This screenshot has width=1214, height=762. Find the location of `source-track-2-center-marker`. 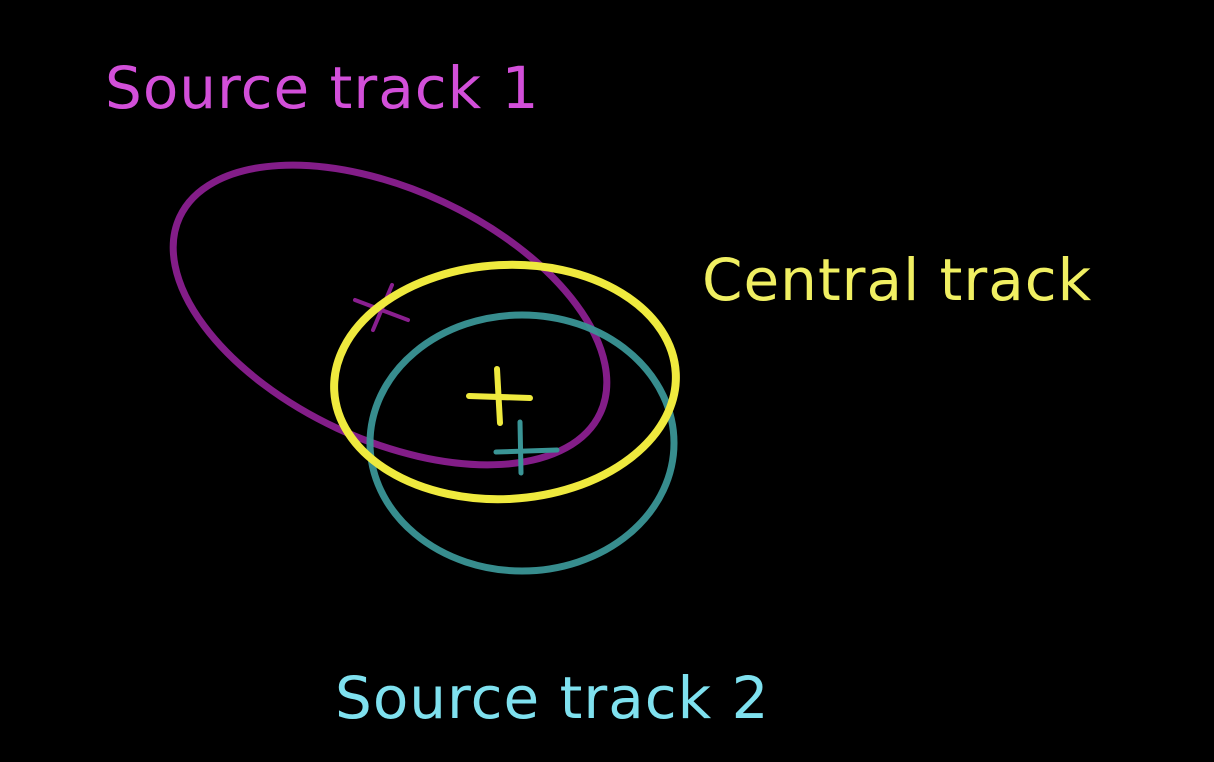

source-track-2-center-marker is located at coordinates (526, 447).